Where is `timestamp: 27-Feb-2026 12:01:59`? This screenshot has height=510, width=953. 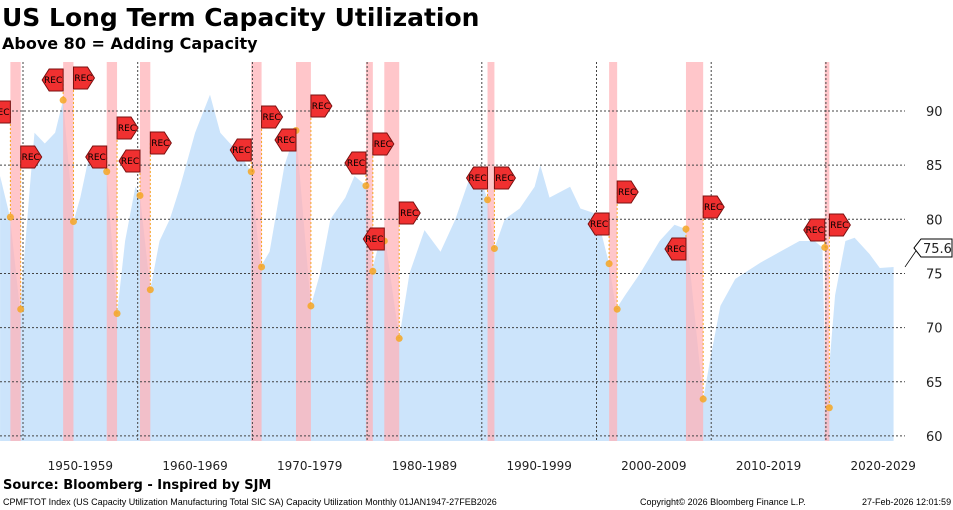 timestamp: 27-Feb-2026 12:01:59 is located at coordinates (907, 502).